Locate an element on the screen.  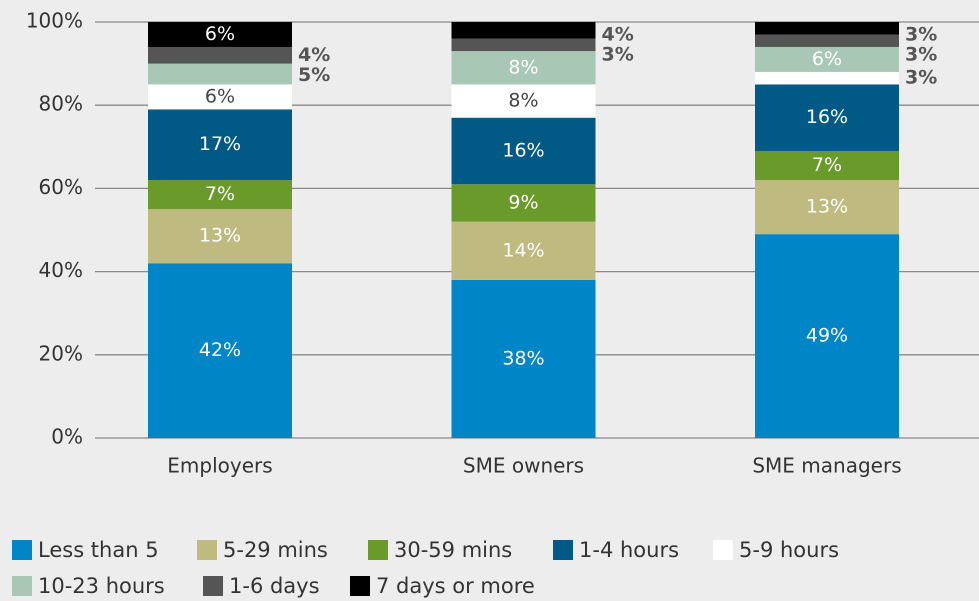
data-label: 49% is located at coordinates (827, 336).